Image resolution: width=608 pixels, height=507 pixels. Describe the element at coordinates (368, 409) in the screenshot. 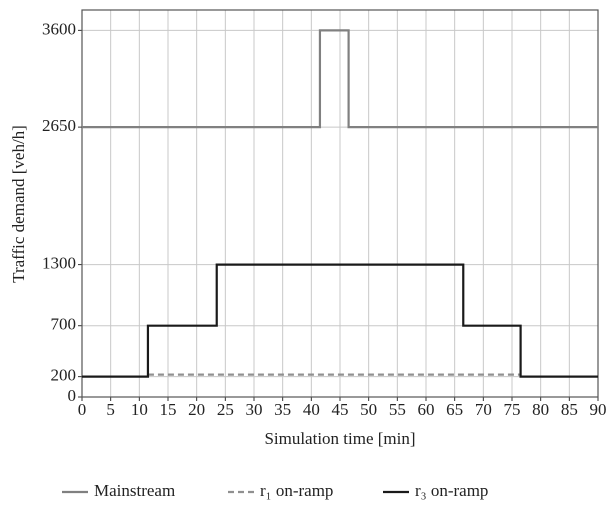

I see `x-tick-label: 50` at that location.